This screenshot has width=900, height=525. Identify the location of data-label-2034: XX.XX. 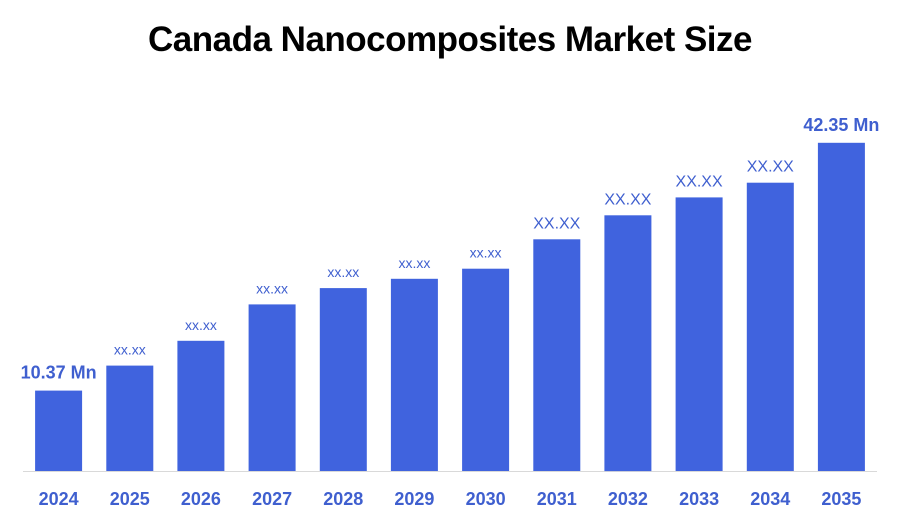
(770, 167).